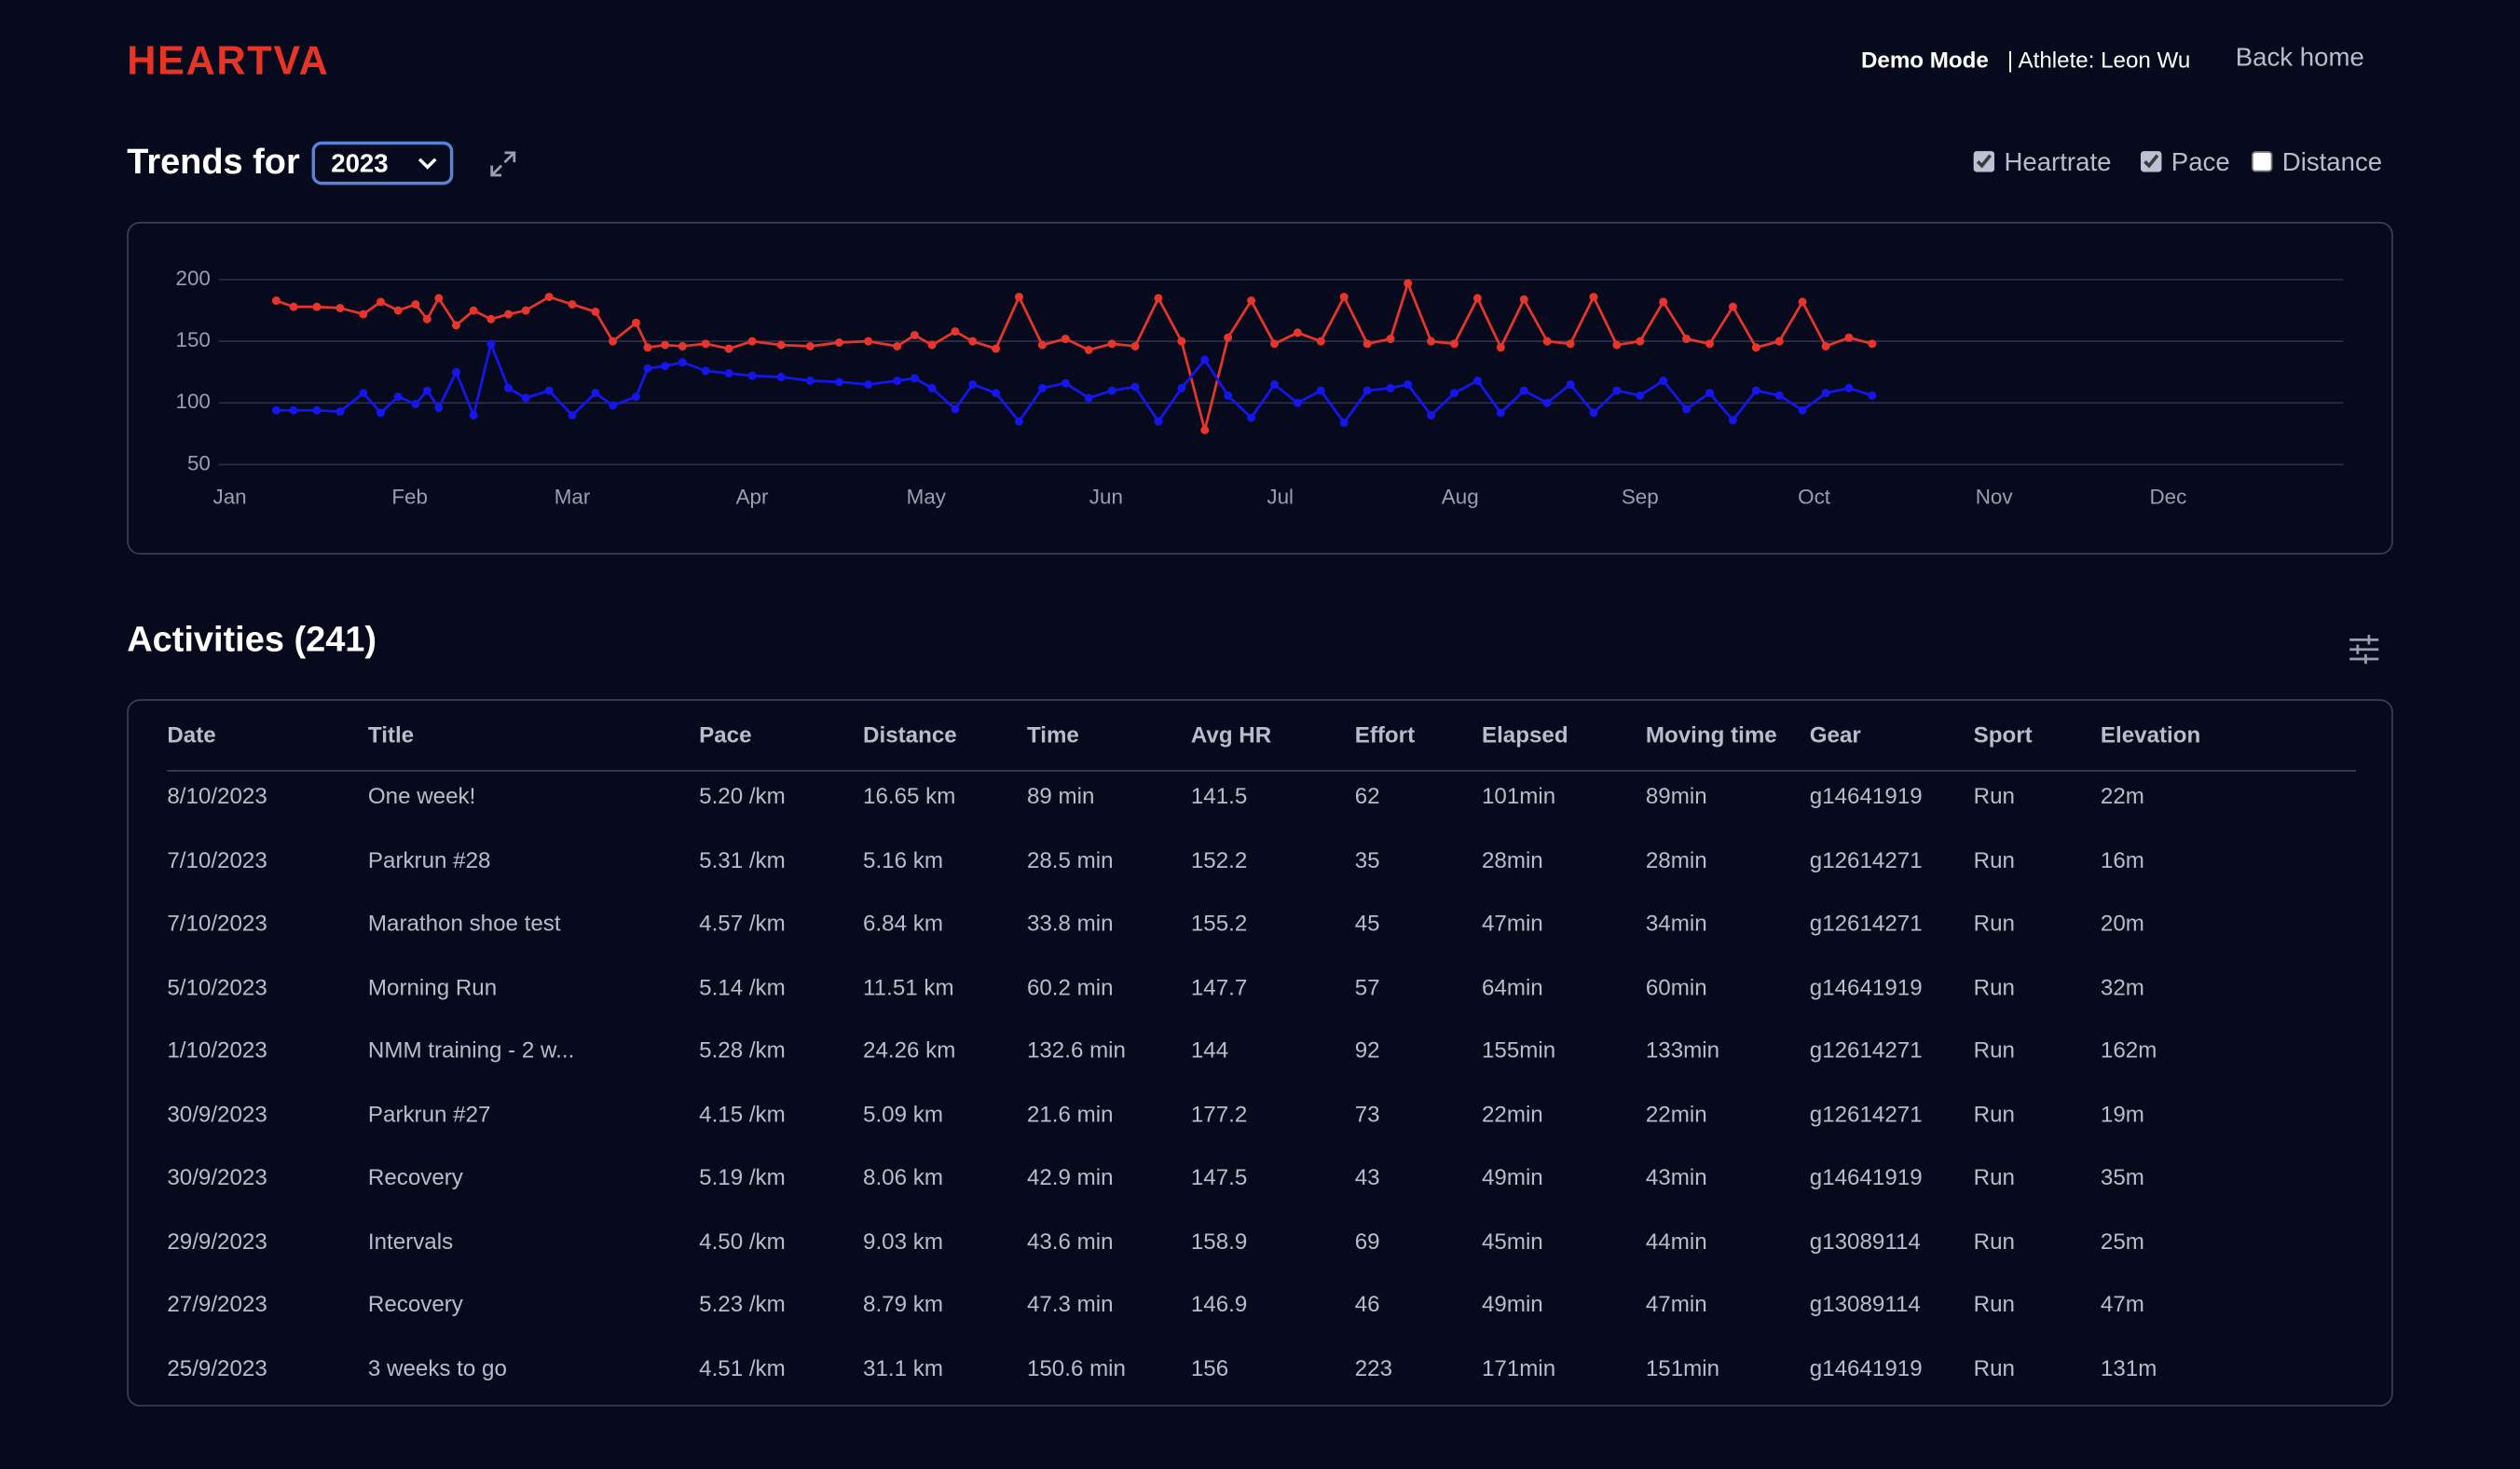 This screenshot has height=1469, width=2520. What do you see at coordinates (409, 497) in the screenshot?
I see `x-tick-label: Feb` at bounding box center [409, 497].